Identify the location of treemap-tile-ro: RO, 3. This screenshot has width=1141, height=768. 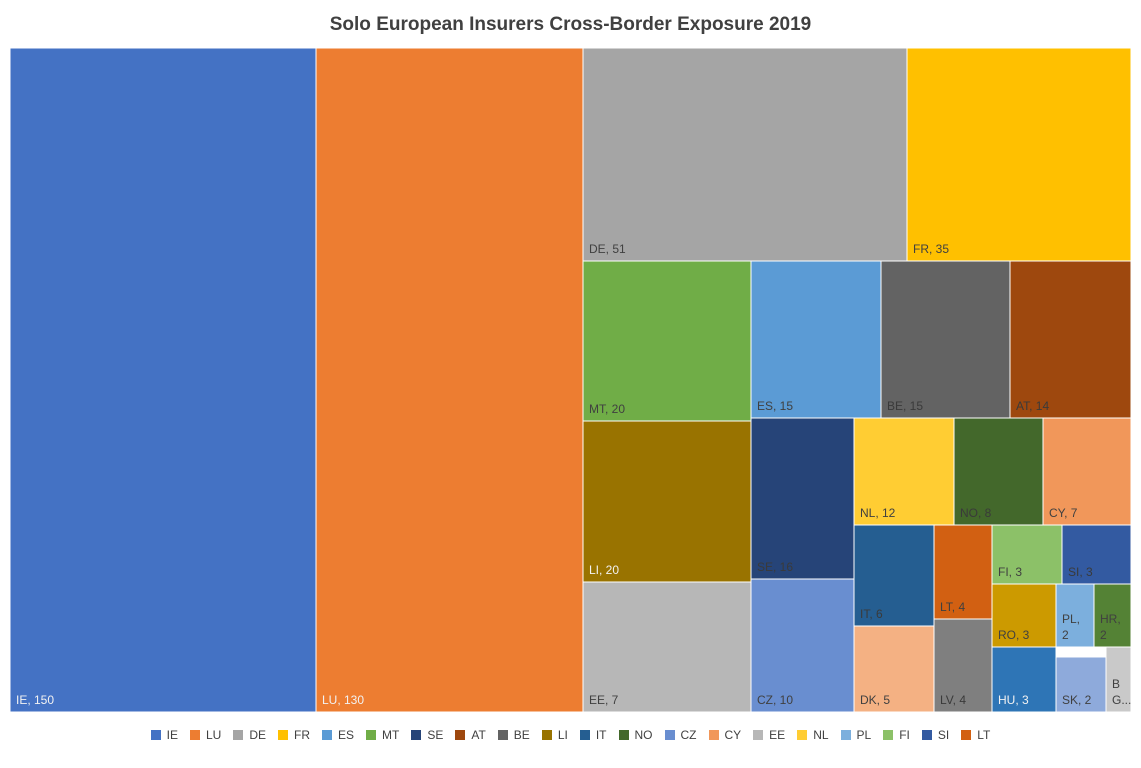
(1024, 615).